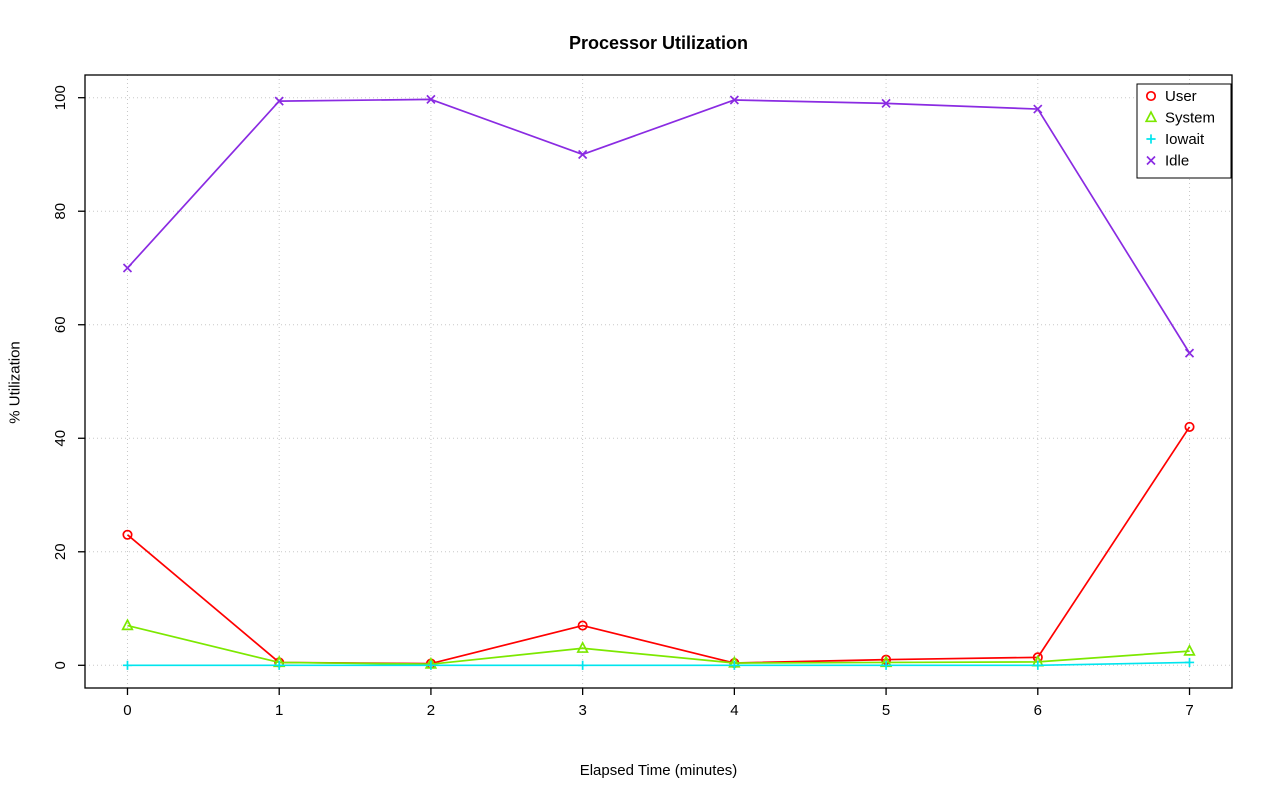 Image resolution: width=1280 pixels, height=801 pixels. I want to click on y-tick-label: 100, so click(60, 97).